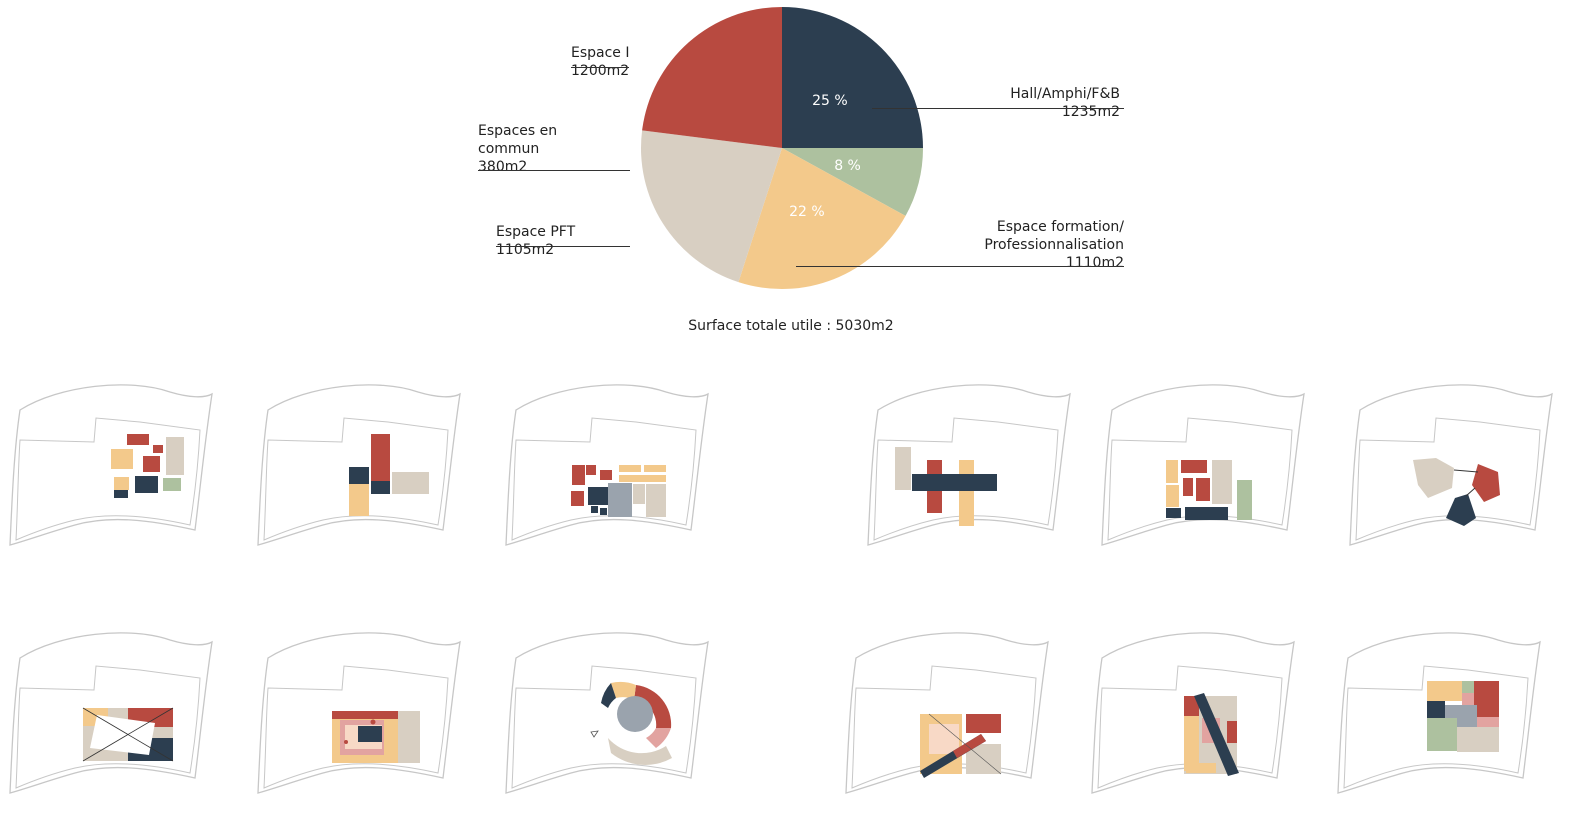 The height and width of the screenshot is (837, 1582). I want to click on leader-line-espace-pft, so click(563, 246).